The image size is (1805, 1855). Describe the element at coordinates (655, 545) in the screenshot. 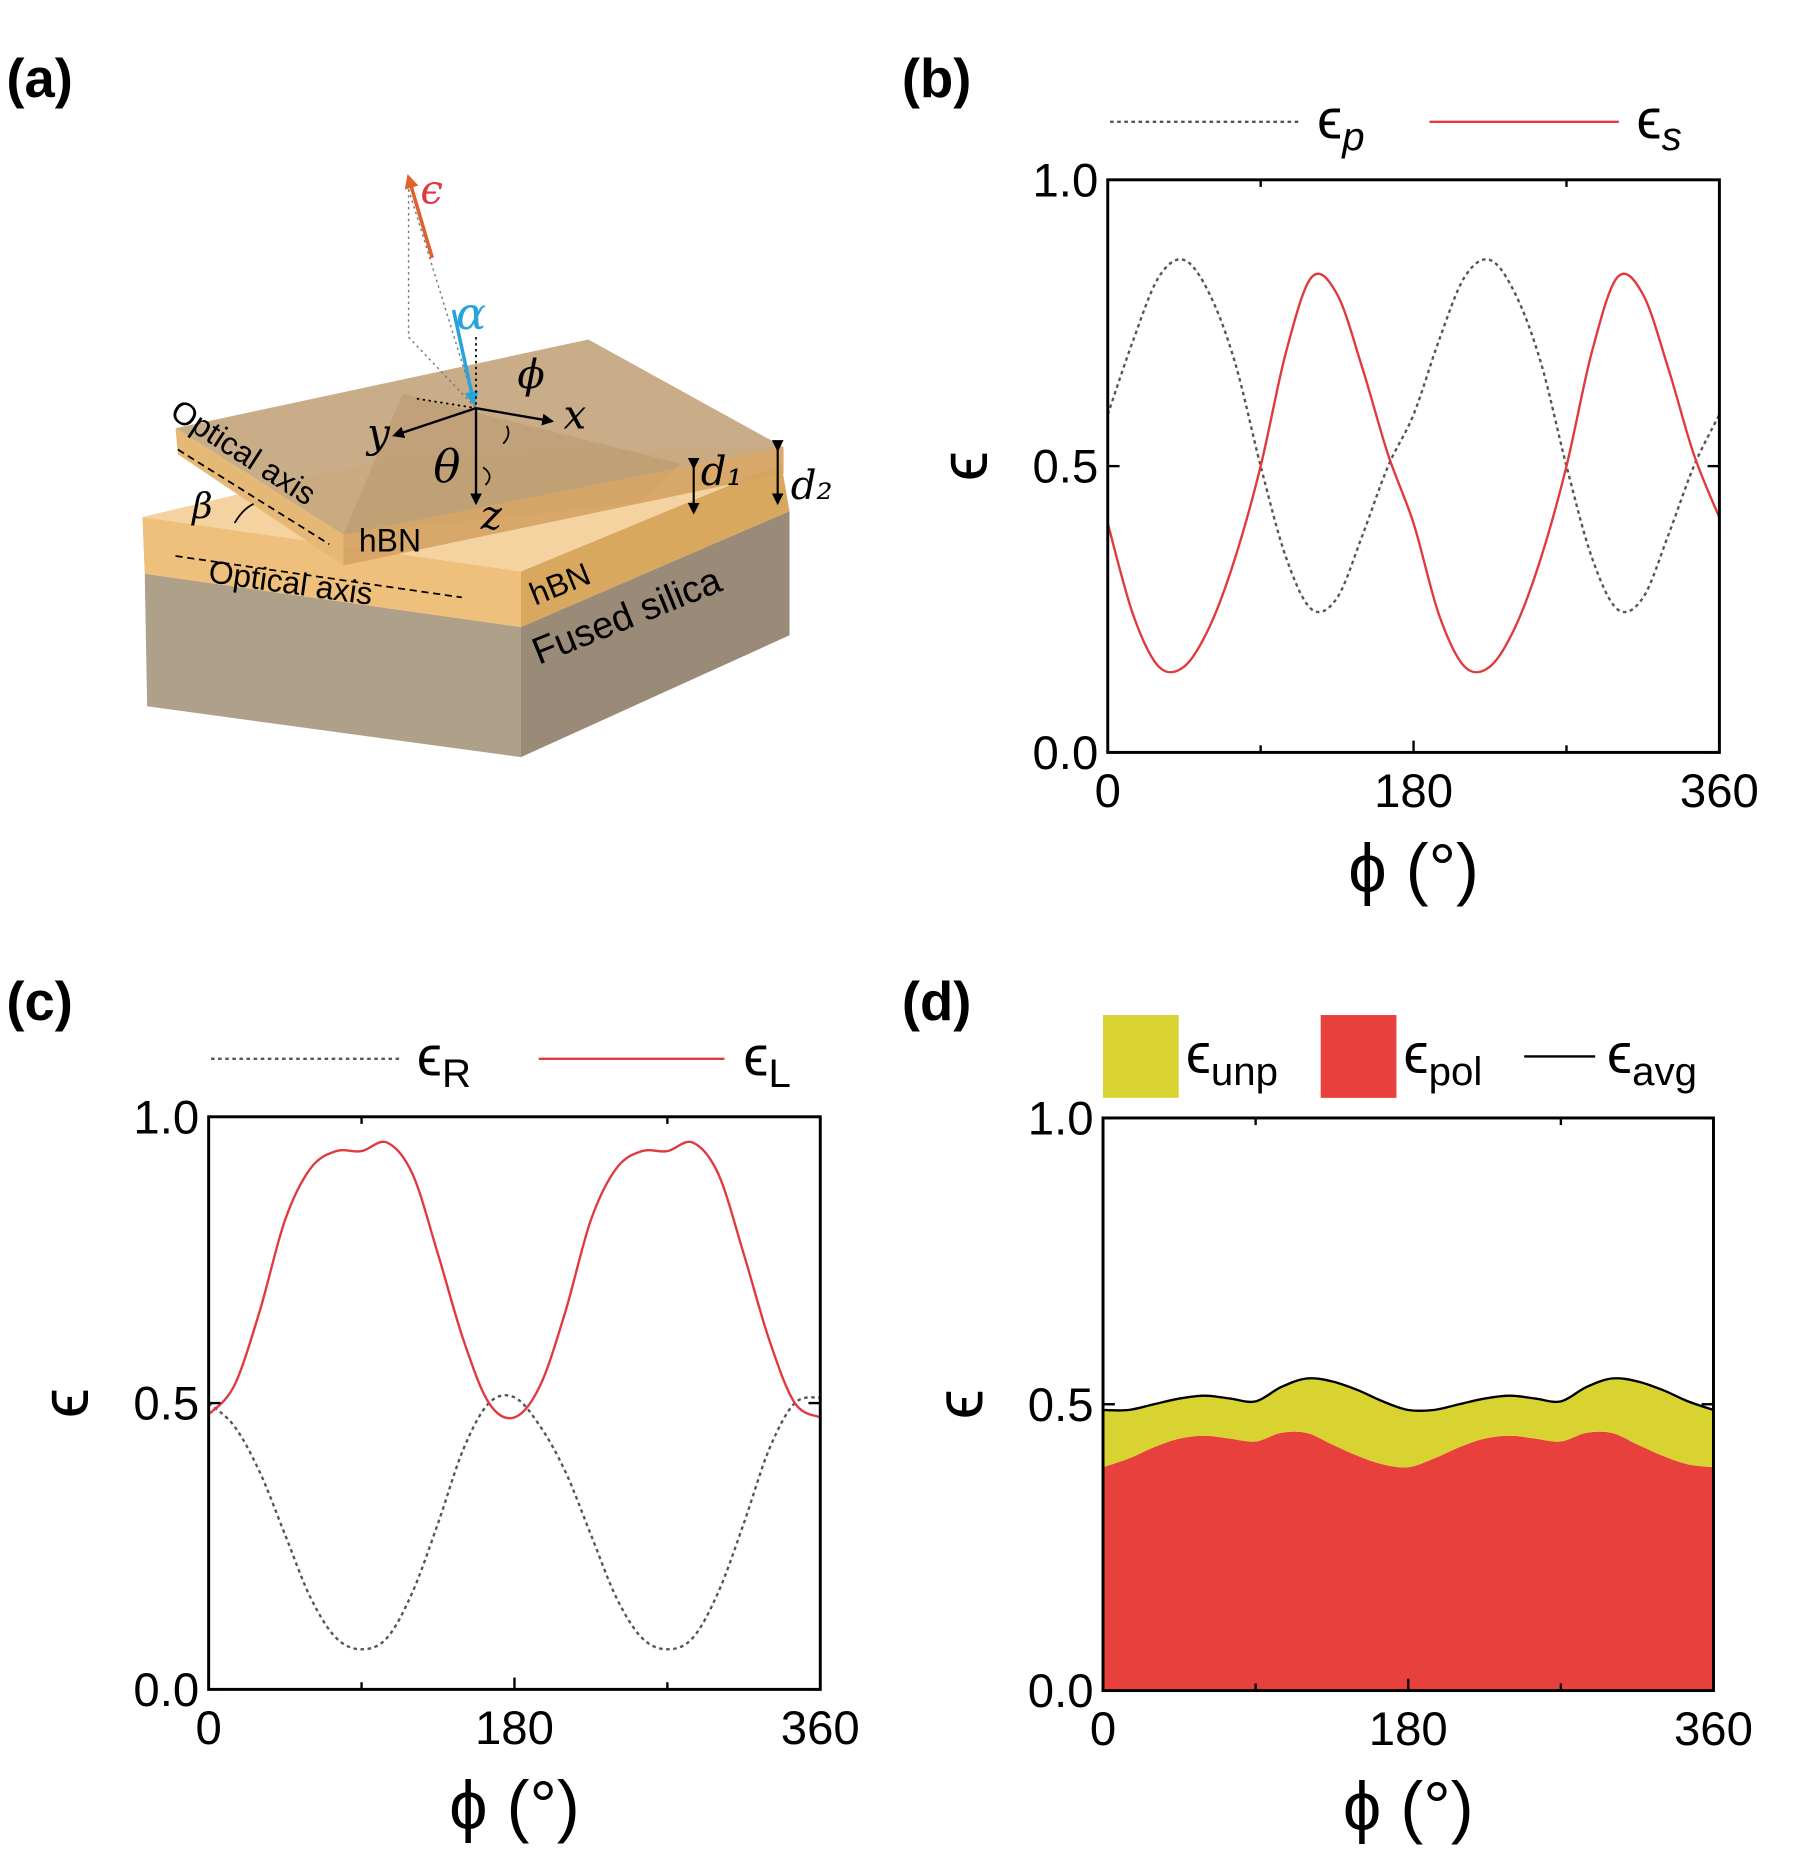

I see `hbn-lower-side` at that location.